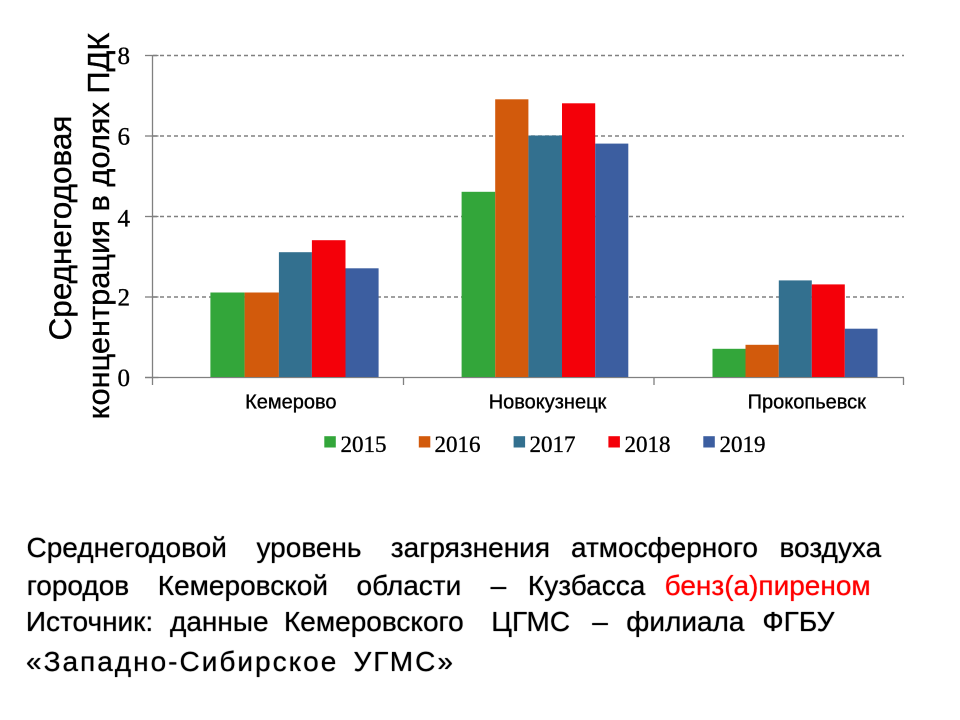 The width and height of the screenshot is (960, 720). What do you see at coordinates (124, 219) in the screenshot?
I see `svg-text: 4` at bounding box center [124, 219].